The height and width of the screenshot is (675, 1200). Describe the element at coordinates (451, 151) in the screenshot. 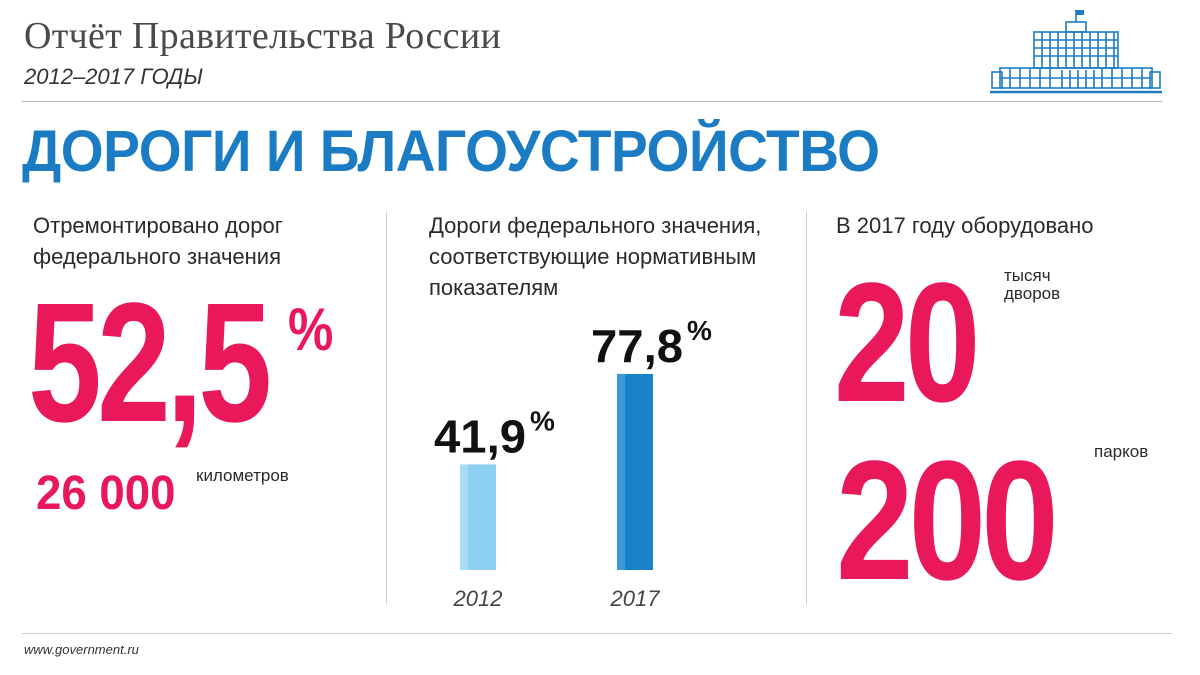

I see `section-title: ДОРОГИ И БЛАГОУСТРОЙСТВО` at that location.